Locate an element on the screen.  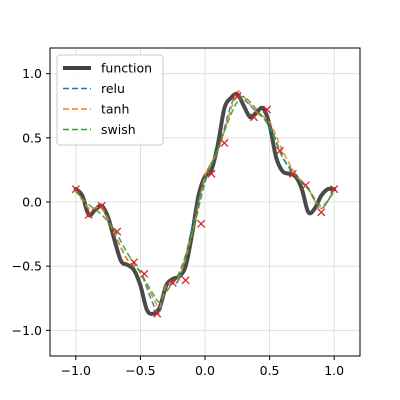
x-tick-label: 1.0 is located at coordinates (334, 370).